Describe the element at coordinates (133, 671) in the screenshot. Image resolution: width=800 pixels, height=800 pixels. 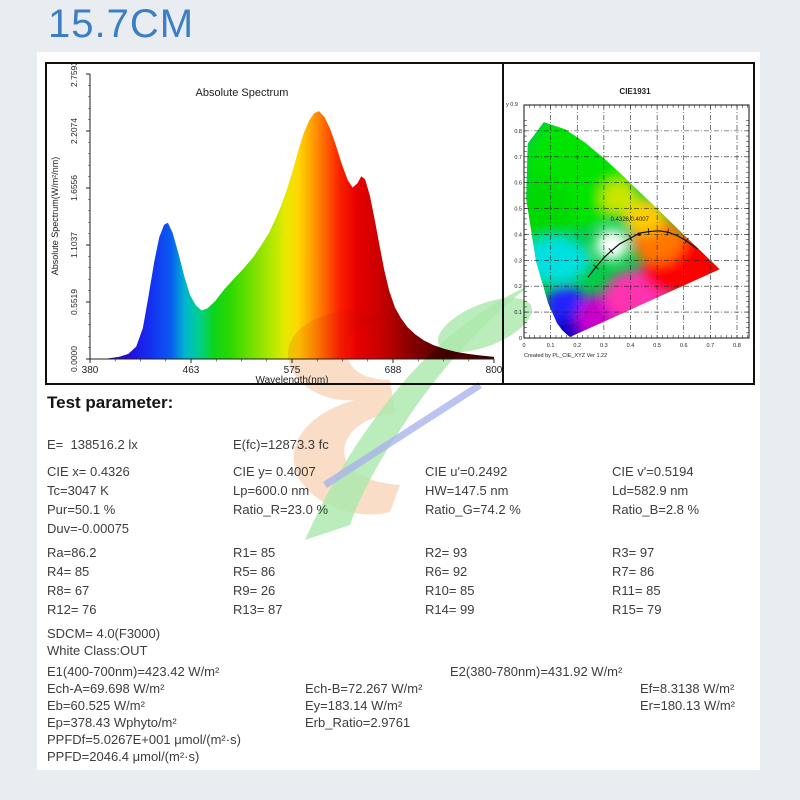
I see `param-cell: E1(400-700nm)=423.42 W/m²` at that location.